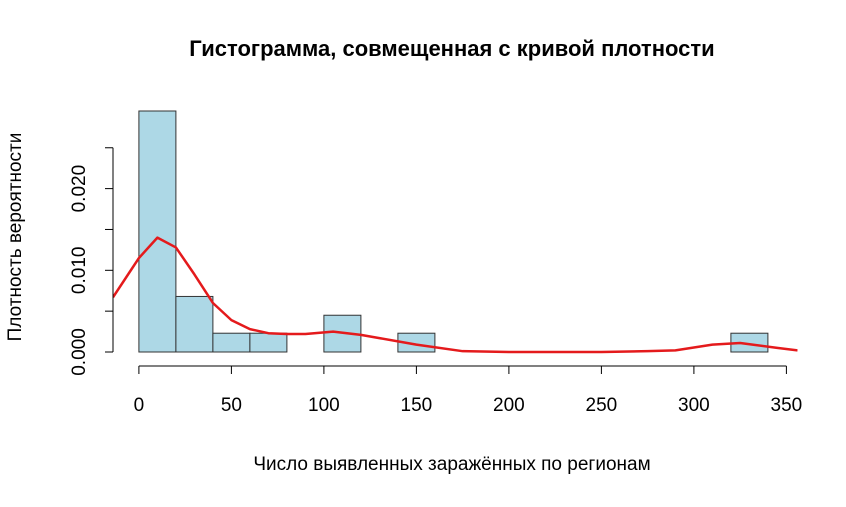 The image size is (846, 507). I want to click on x-tick-label: 100, so click(324, 405).